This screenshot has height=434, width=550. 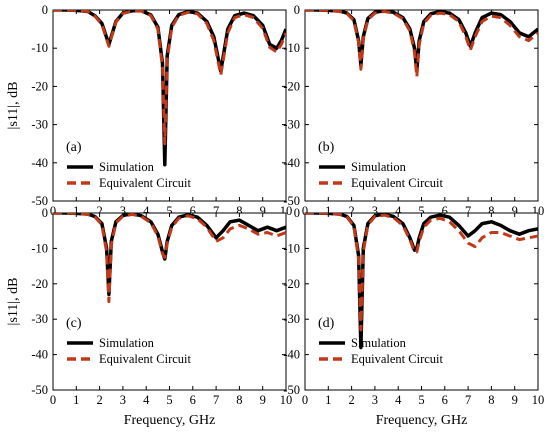 I want to click on panel-label: (a), so click(x=74, y=147).